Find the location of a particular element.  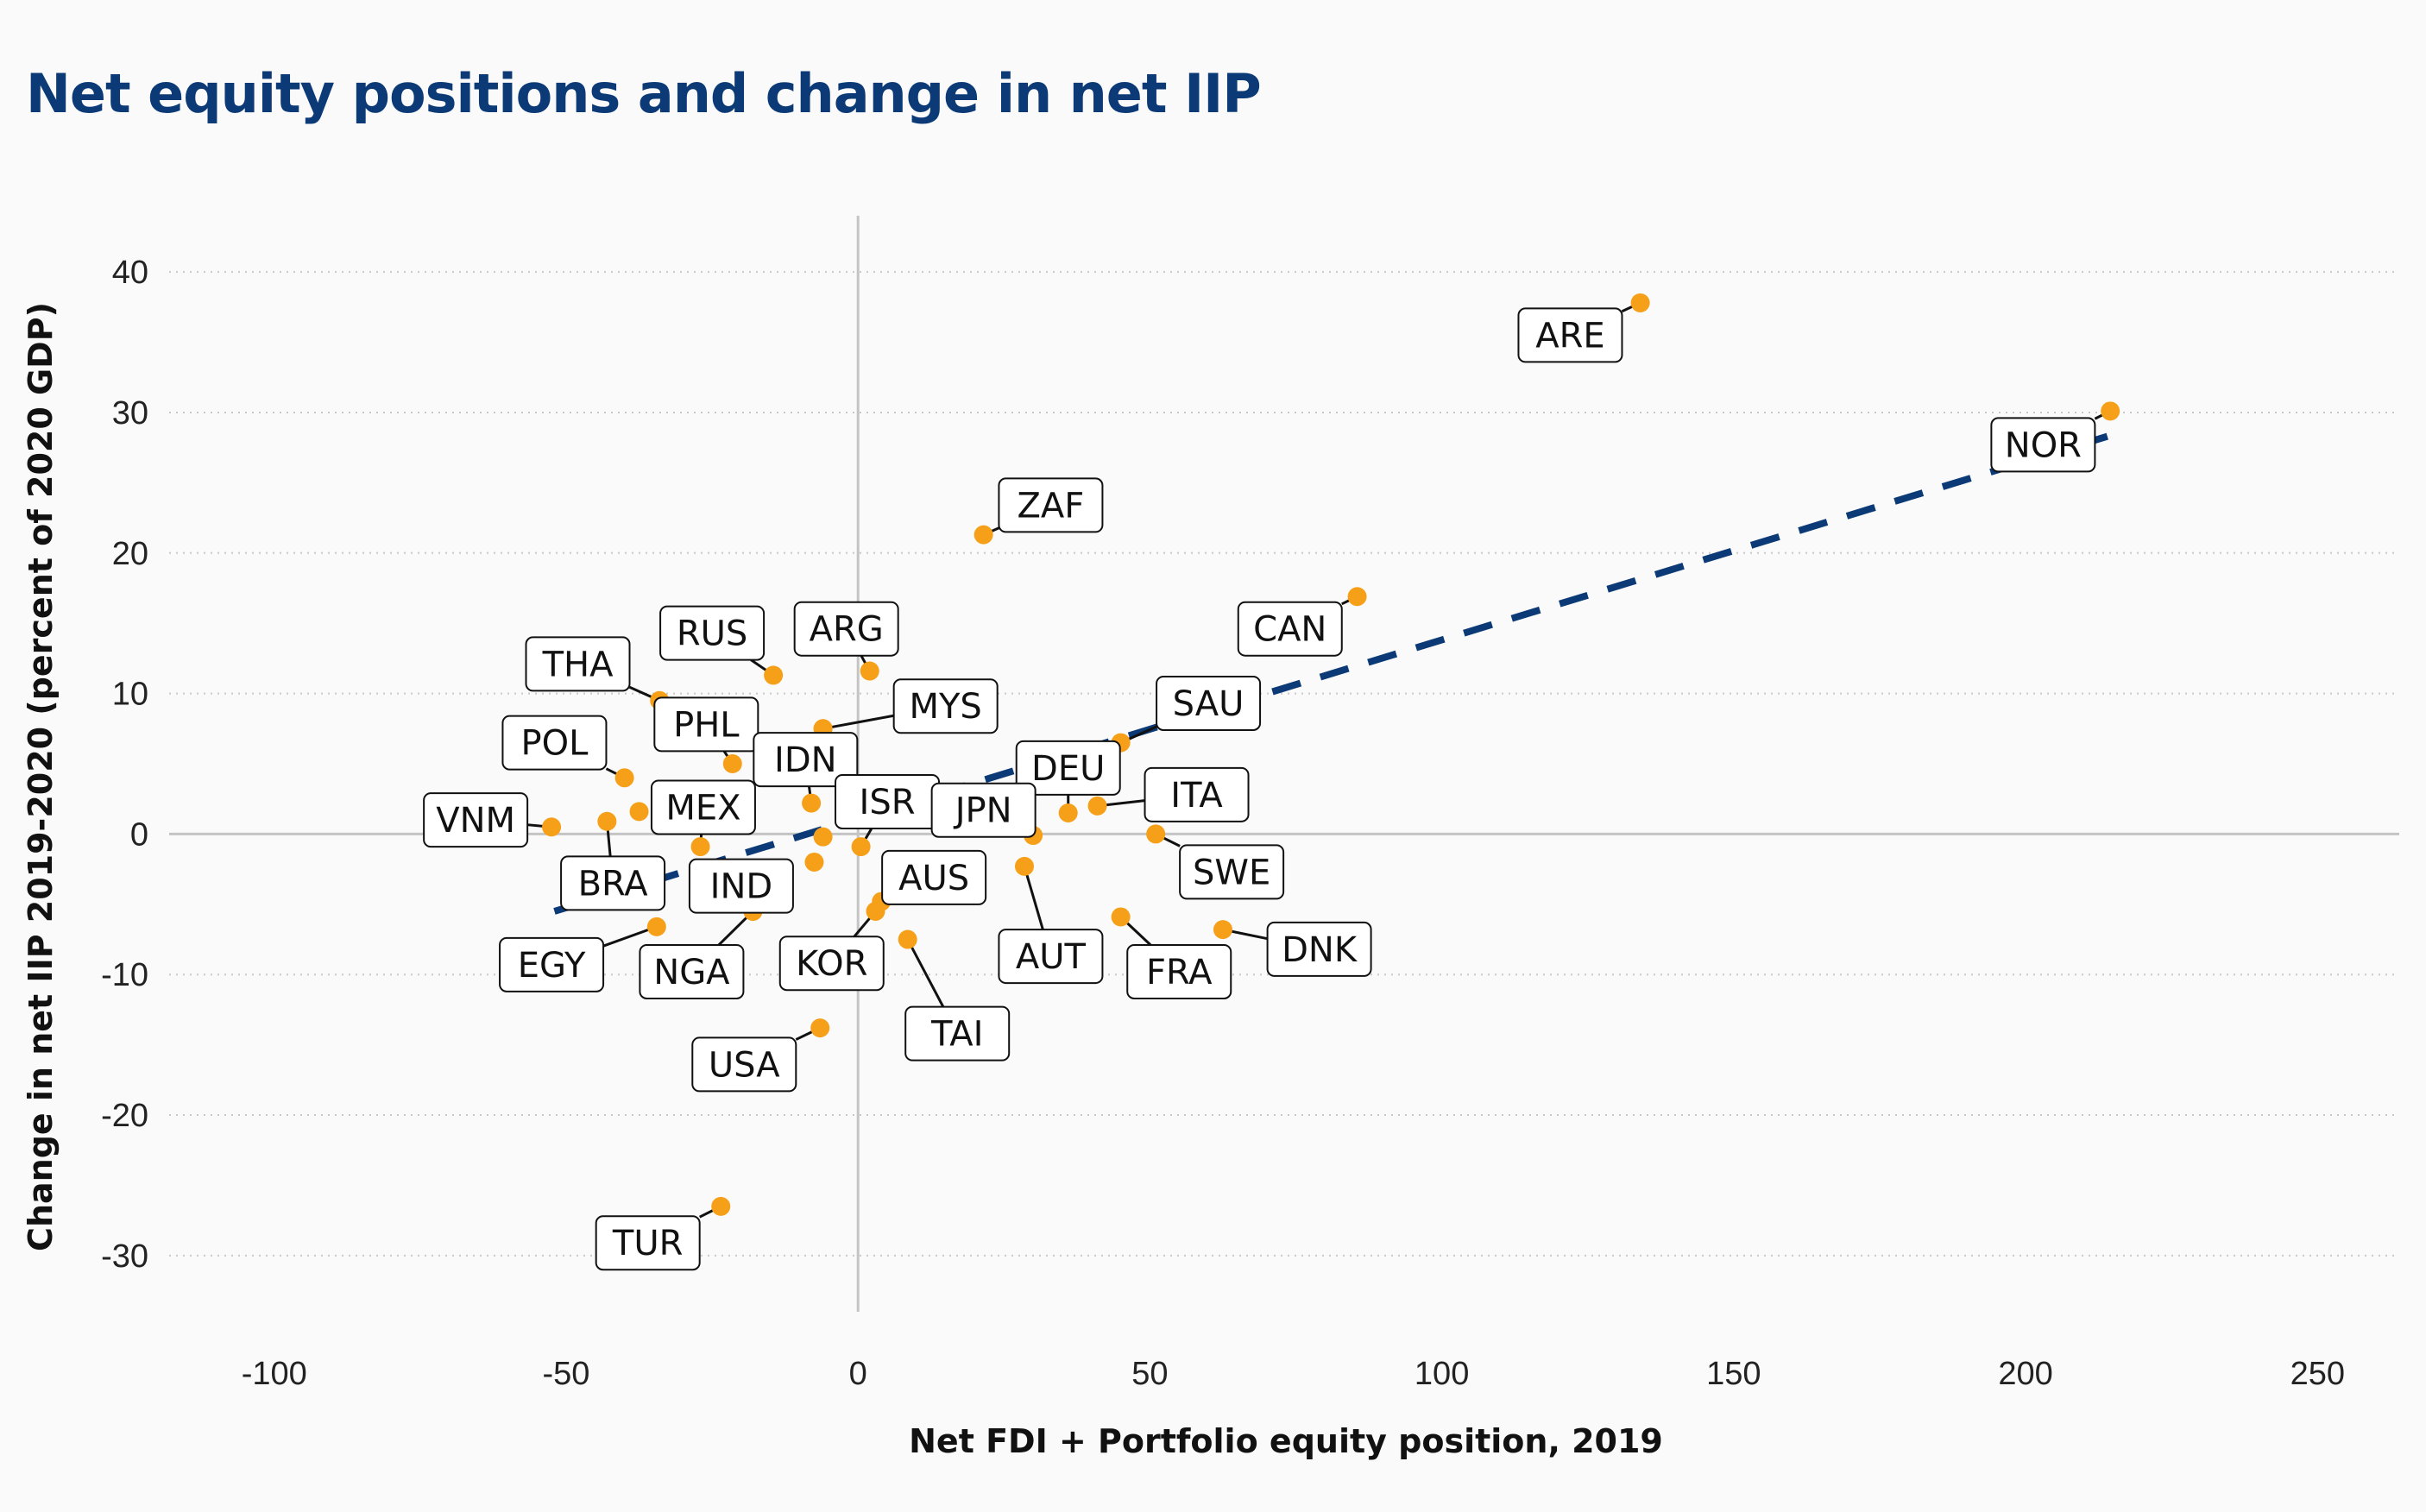

data-point-egy is located at coordinates (656, 926).